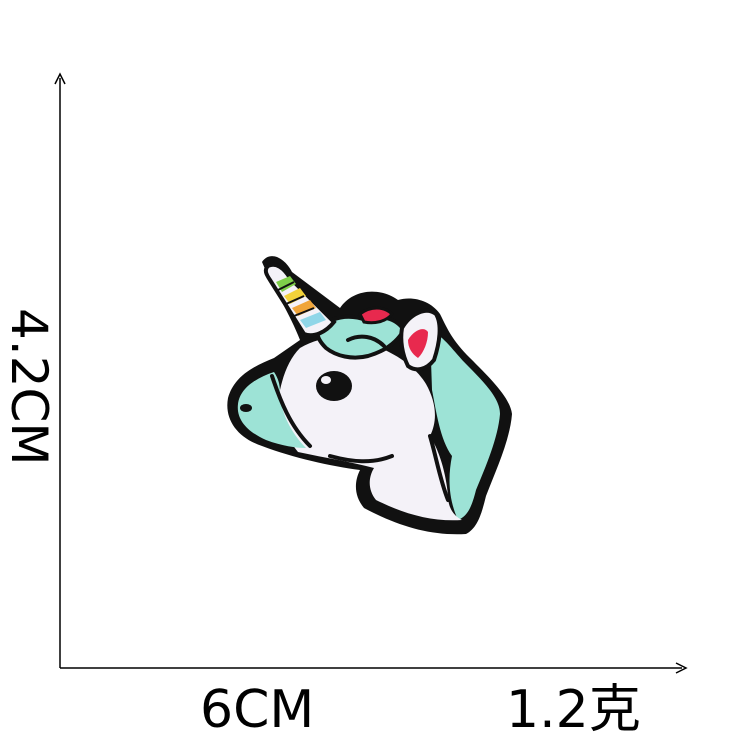 This screenshot has width=750, height=750. What do you see at coordinates (376, 315) in the screenshot?
I see `red-tuft` at bounding box center [376, 315].